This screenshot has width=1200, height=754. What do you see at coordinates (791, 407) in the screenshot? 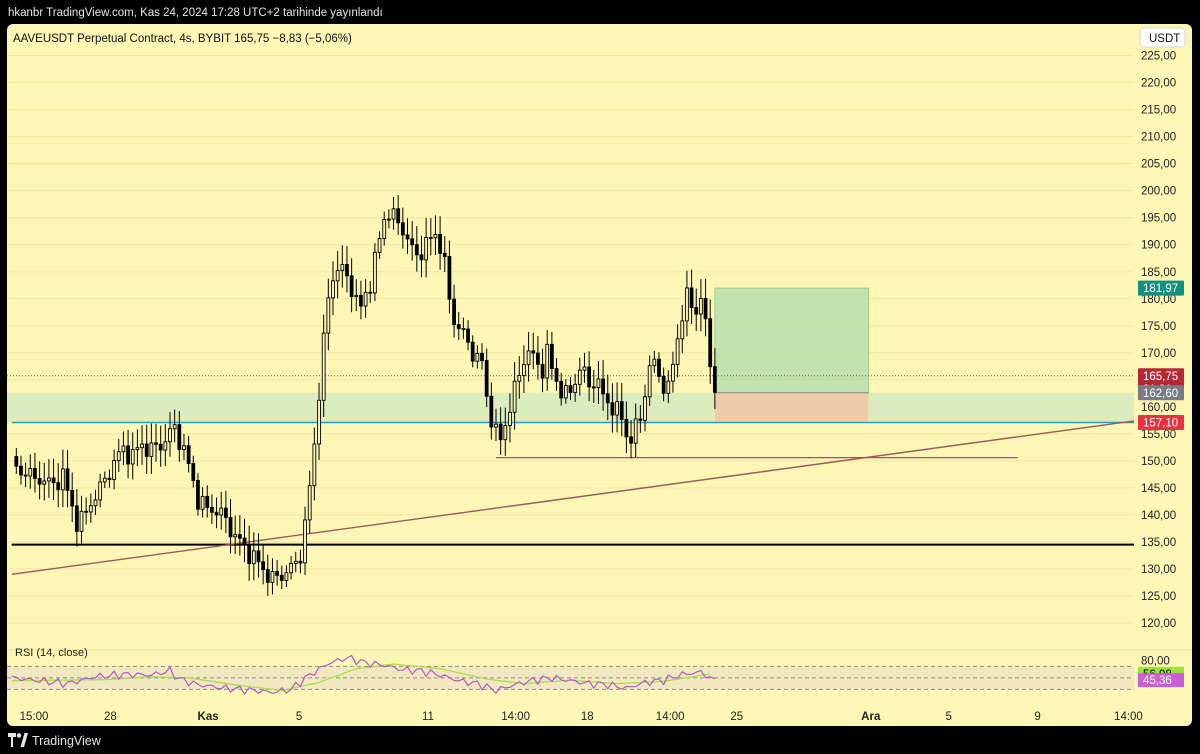
I see `risk-zone` at bounding box center [791, 407].